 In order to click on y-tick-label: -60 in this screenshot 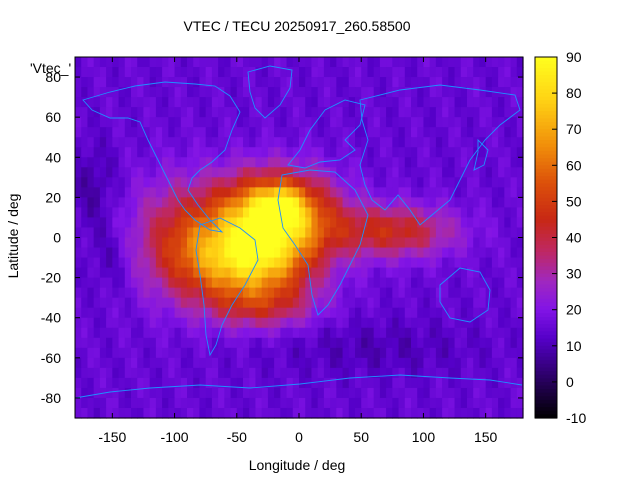, I will do `click(51, 358)`.